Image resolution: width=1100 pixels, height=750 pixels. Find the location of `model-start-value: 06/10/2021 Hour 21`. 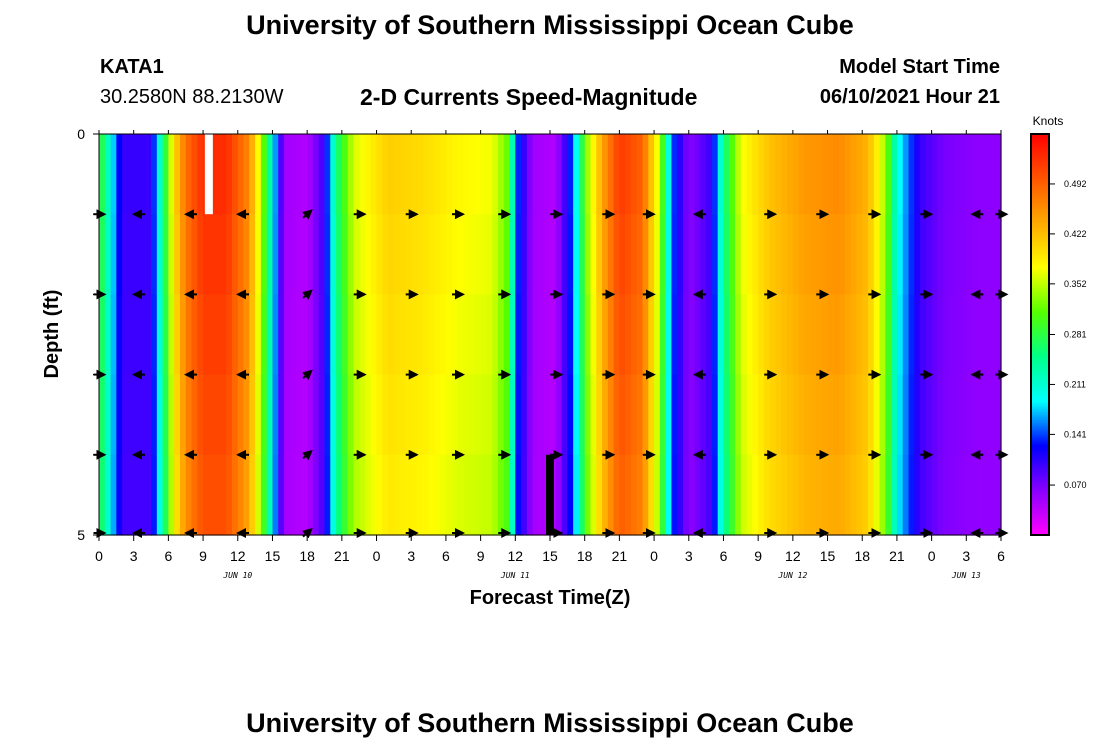

model-start-value: 06/10/2021 Hour 21 is located at coordinates (909, 97).